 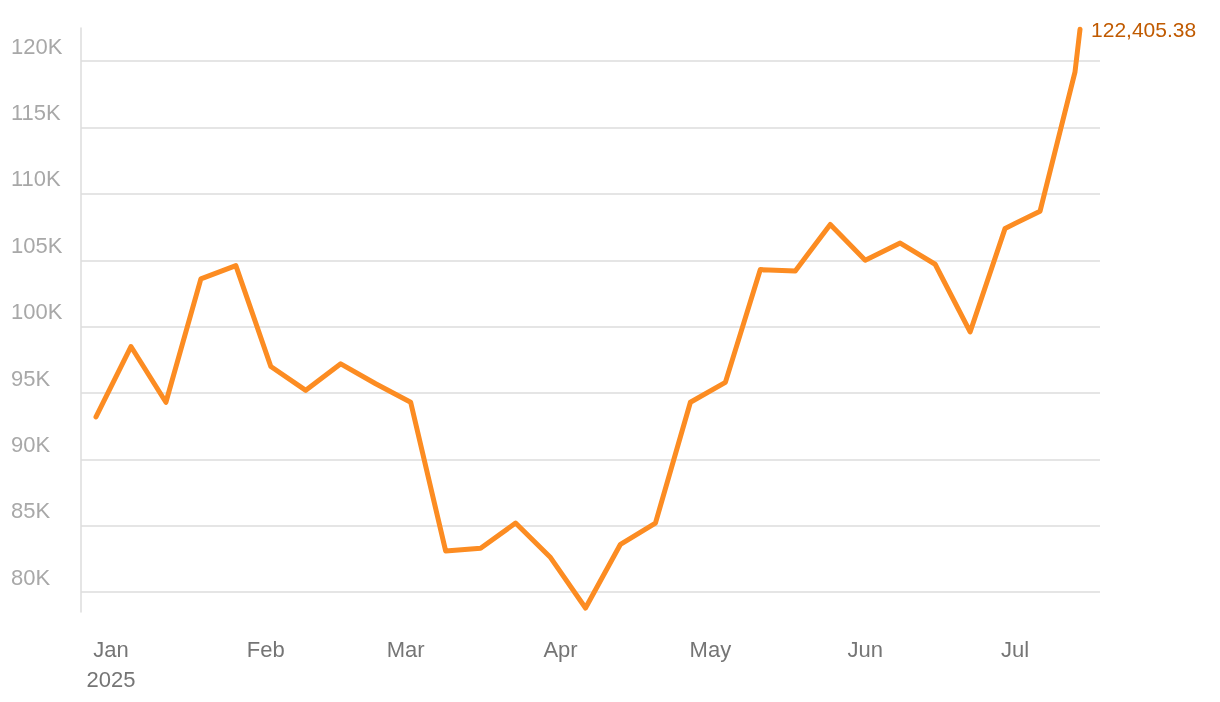 What do you see at coordinates (36, 113) in the screenshot?
I see `y-tick-label: 115K` at bounding box center [36, 113].